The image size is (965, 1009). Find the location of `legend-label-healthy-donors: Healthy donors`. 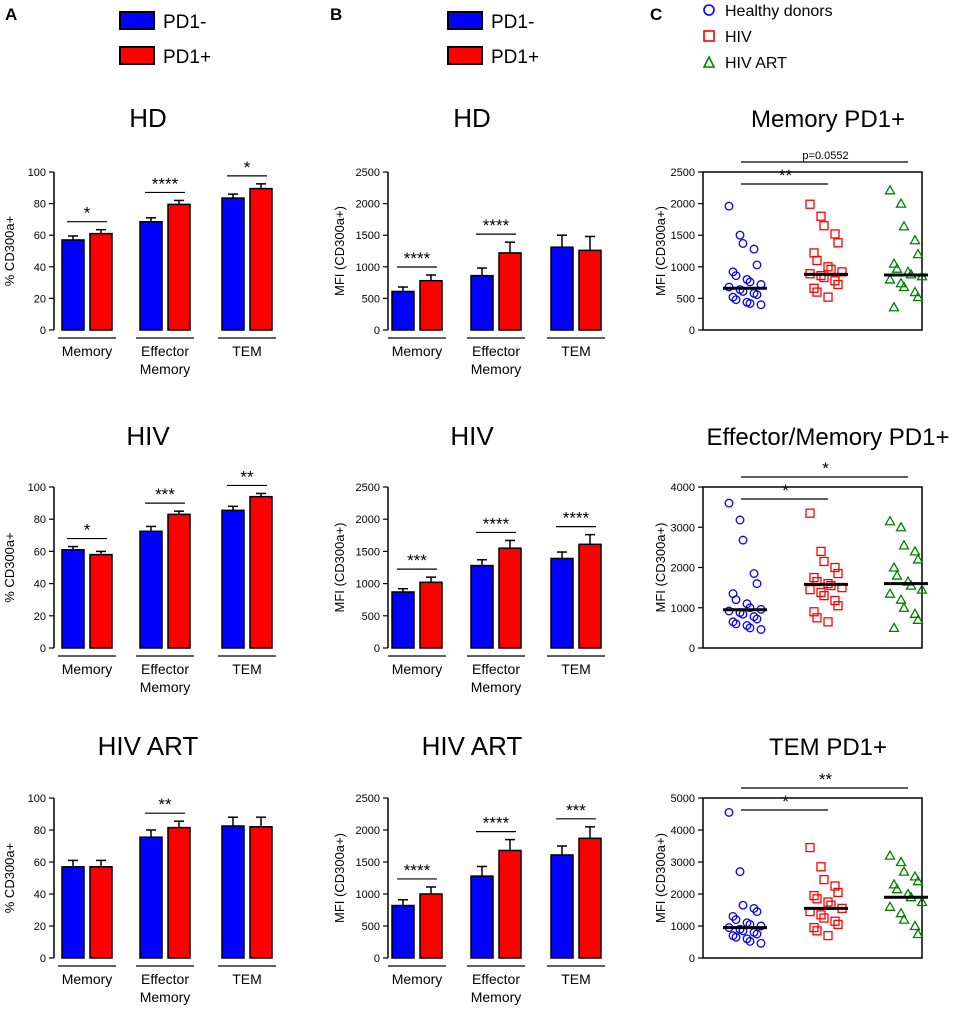

legend-label-healthy-donors: Healthy donors is located at coordinates (779, 11).